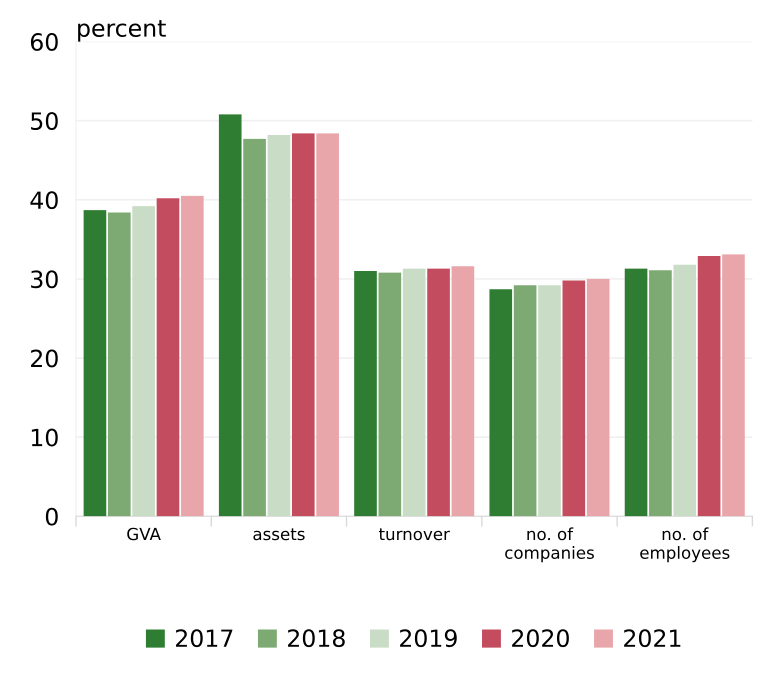 The image size is (760, 693). Describe the element at coordinates (279, 534) in the screenshot. I see `x-tick-label: assets` at that location.